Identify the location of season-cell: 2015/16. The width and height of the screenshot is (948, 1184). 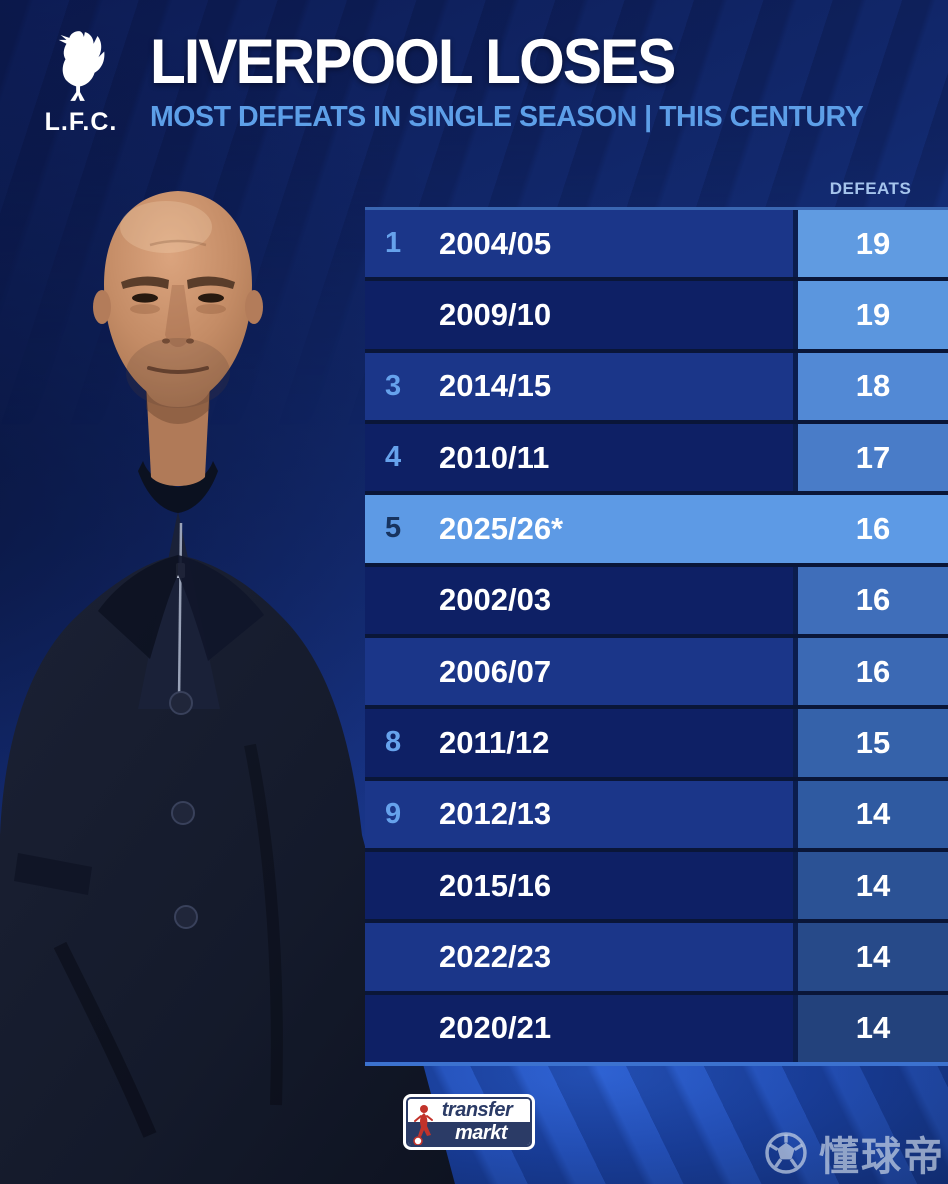
(495, 885).